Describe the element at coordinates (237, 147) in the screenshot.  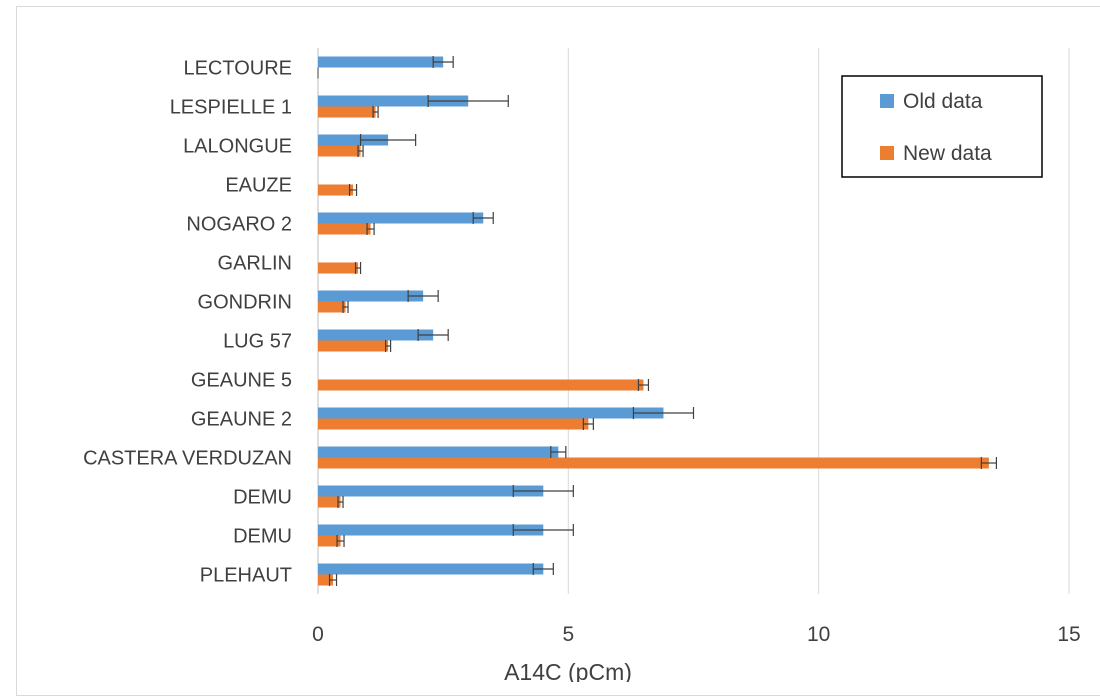
I see `category-label: LALONGUE` at that location.